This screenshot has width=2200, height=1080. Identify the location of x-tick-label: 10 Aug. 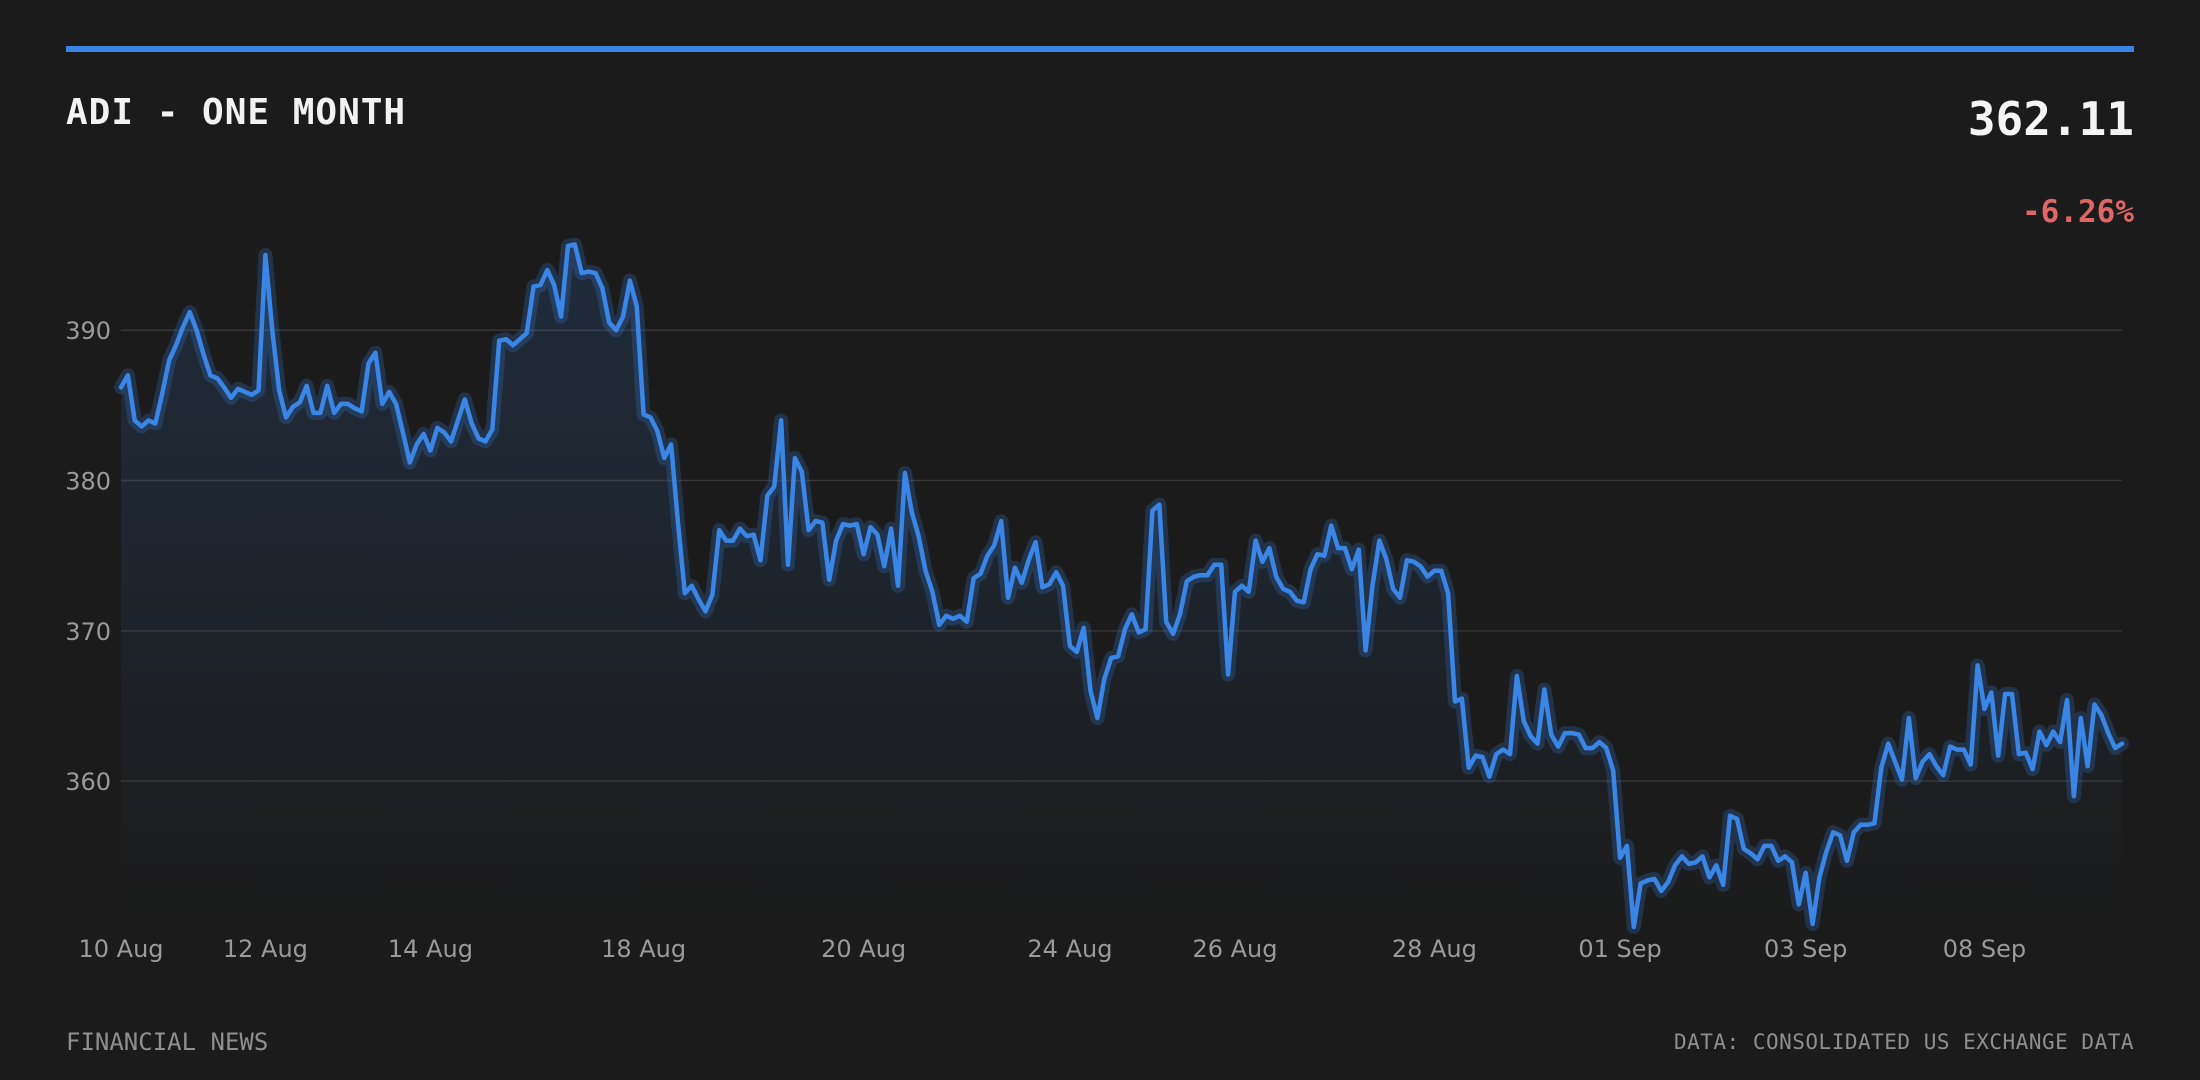
(120, 949).